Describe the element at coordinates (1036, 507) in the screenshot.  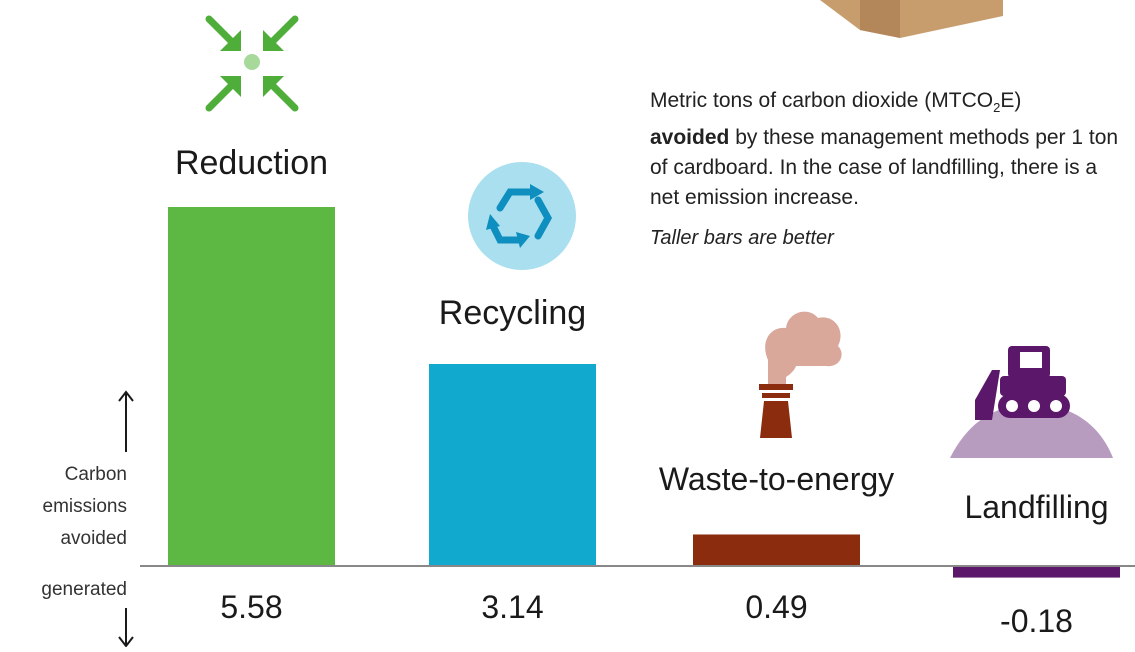
I see `category-label-landfilling: Landfilling` at that location.